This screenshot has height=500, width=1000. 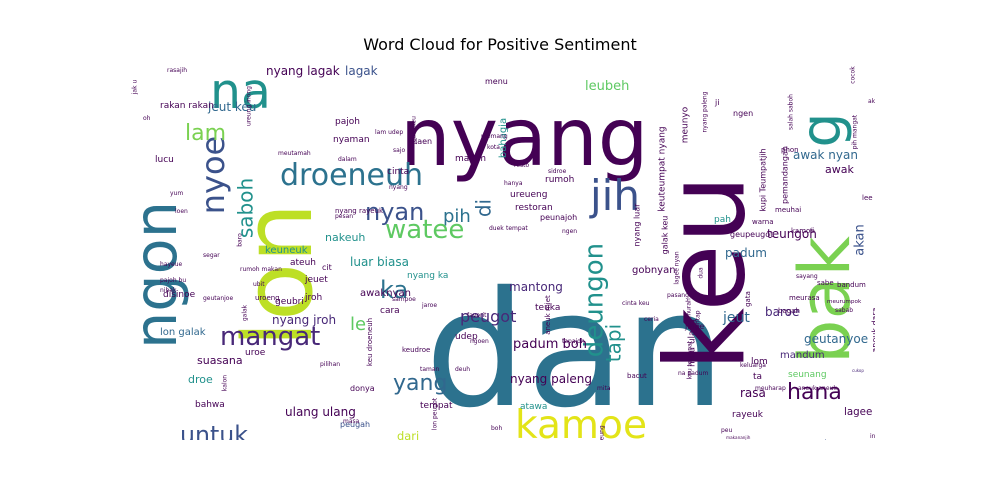 What do you see at coordinates (424, 230) in the screenshot?
I see `cloud-word: watee` at bounding box center [424, 230].